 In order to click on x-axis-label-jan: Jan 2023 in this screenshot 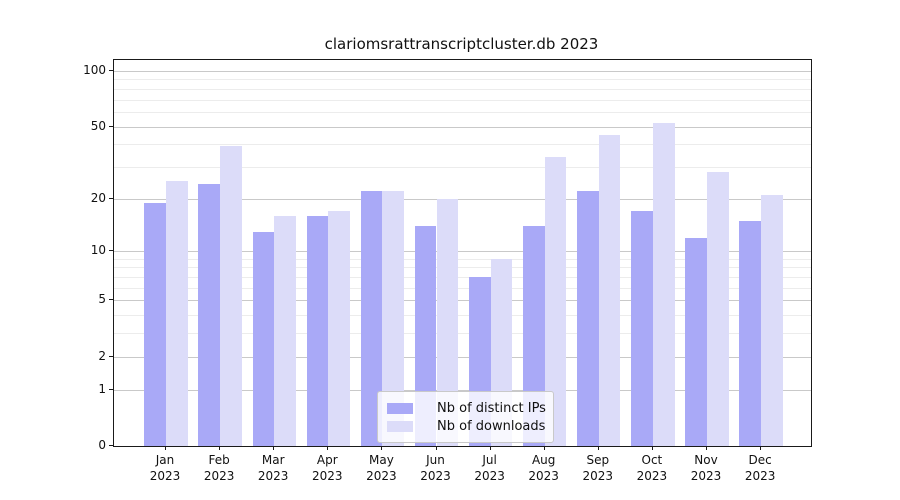, I will do `click(165, 468)`.